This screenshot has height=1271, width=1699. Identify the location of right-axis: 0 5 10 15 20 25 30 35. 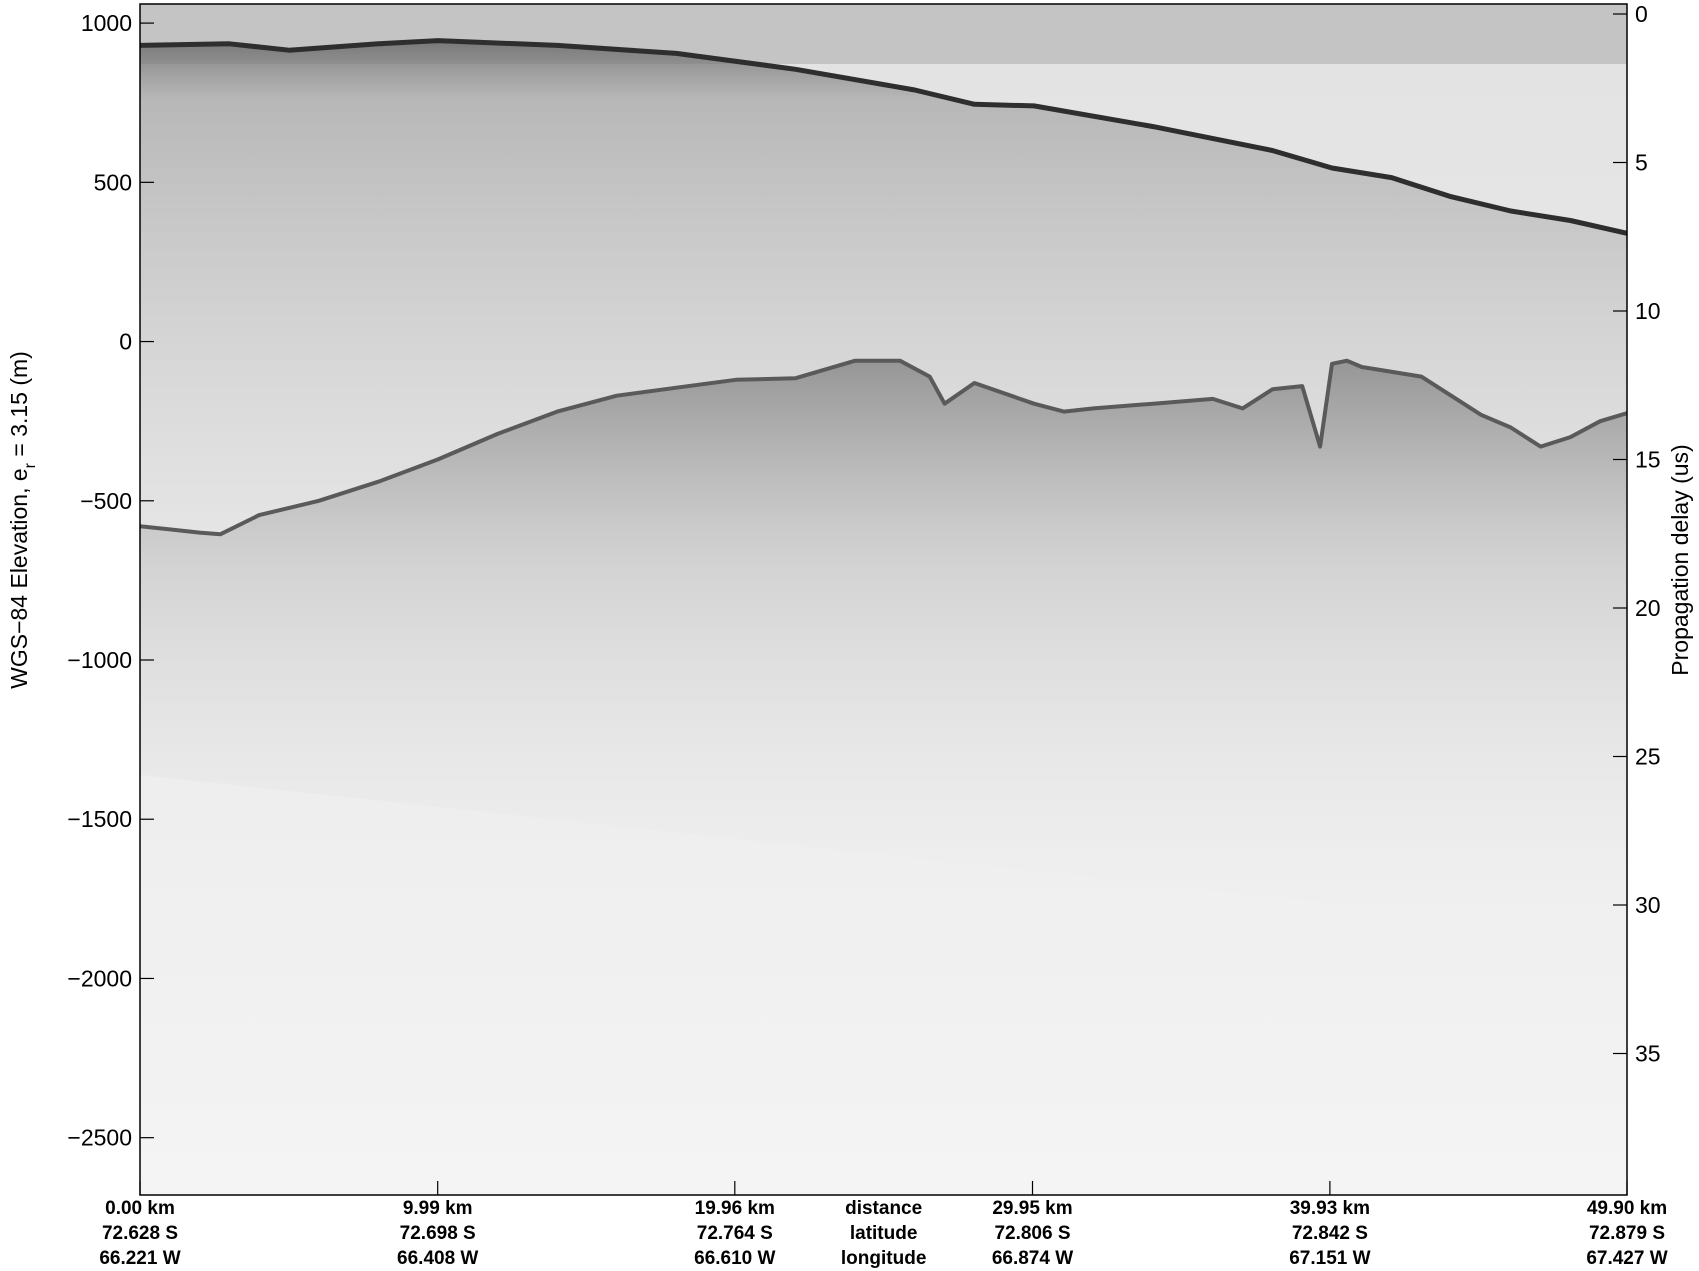
(1637, 534).